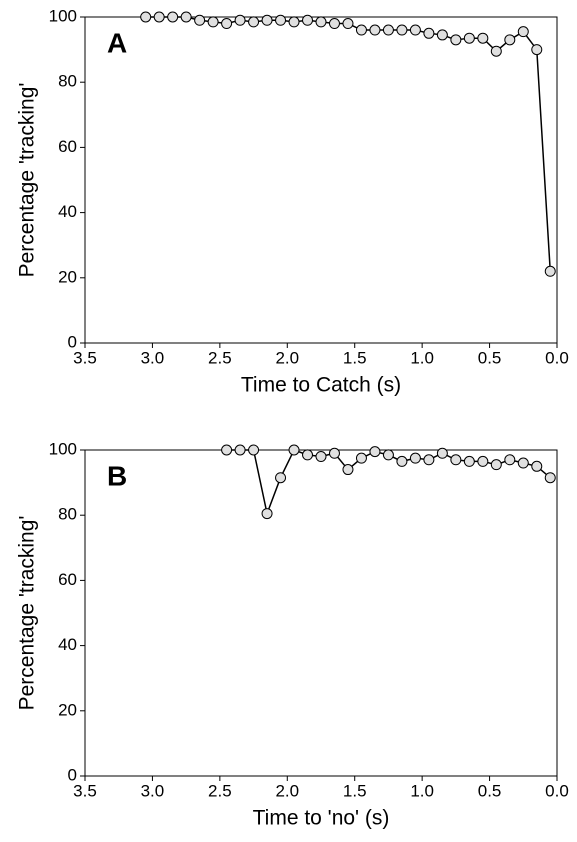 This screenshot has width=577, height=842. What do you see at coordinates (117, 42) in the screenshot?
I see `panel-label: A` at bounding box center [117, 42].